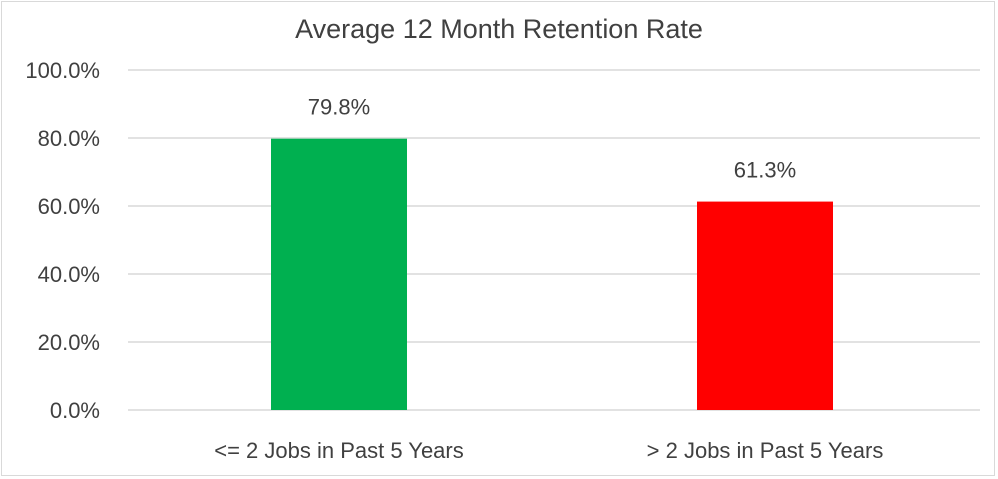 Image resolution: width=998 pixels, height=479 pixels. Describe the element at coordinates (69, 206) in the screenshot. I see `y-tick-label: 60.0%` at that location.